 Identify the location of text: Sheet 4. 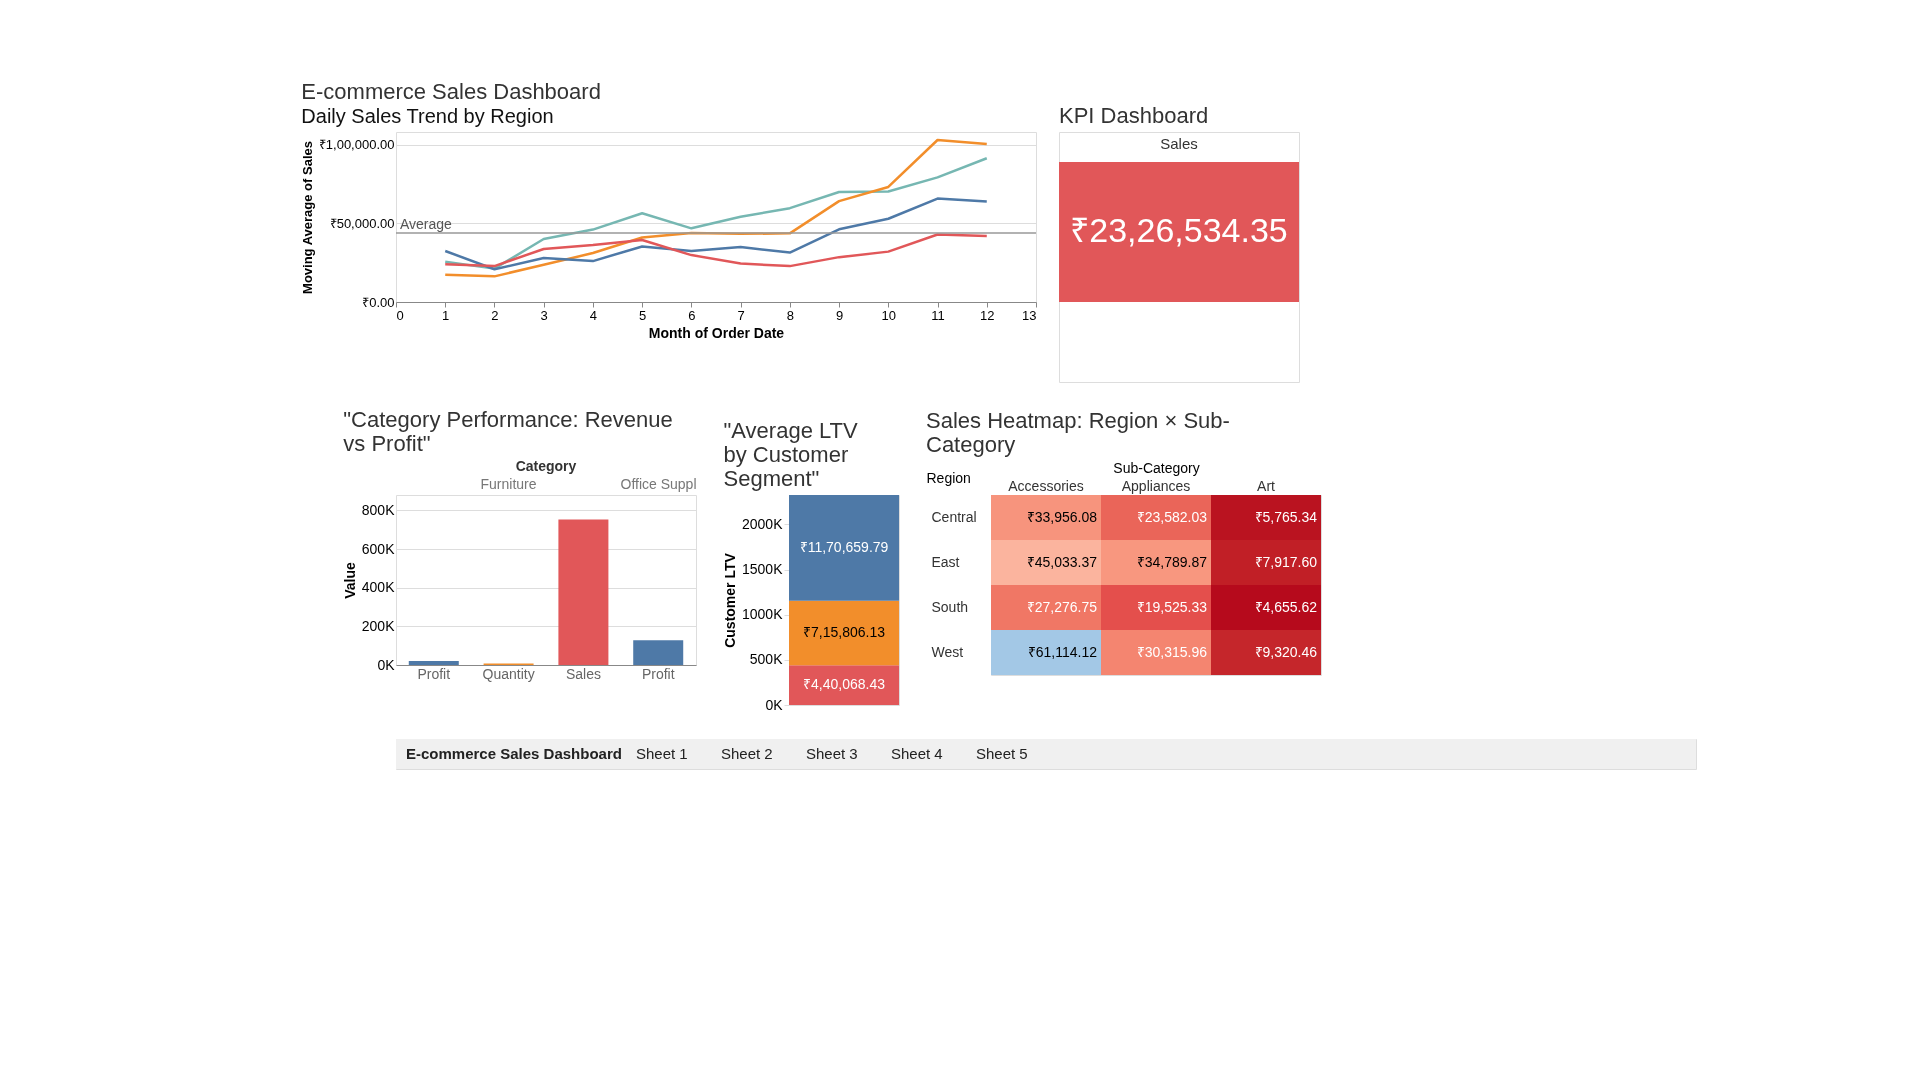
(917, 753).